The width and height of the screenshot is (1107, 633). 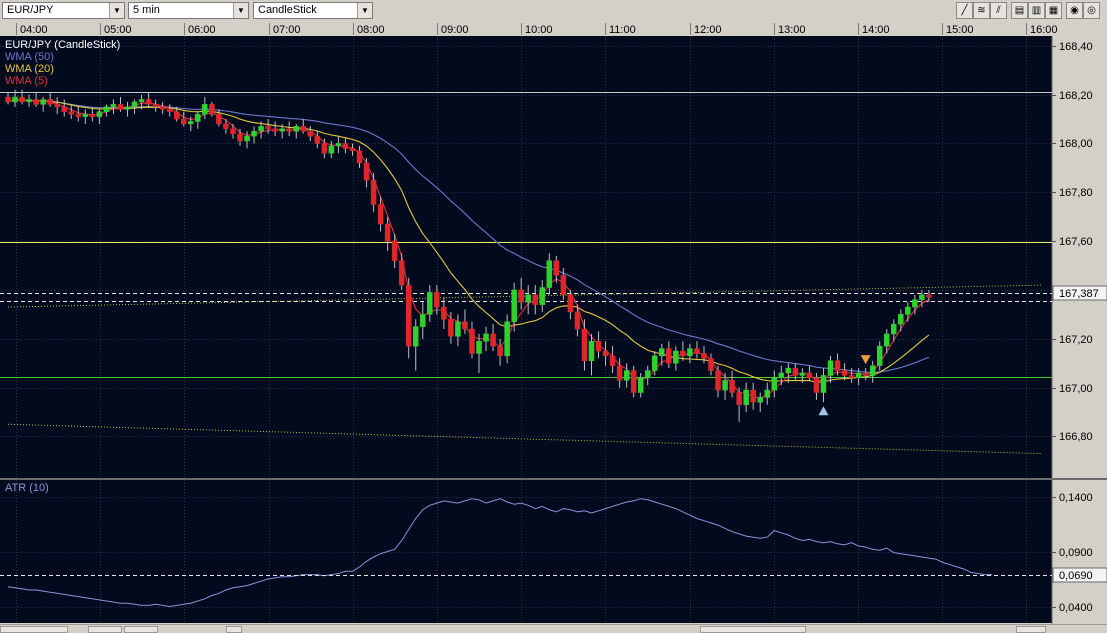 I want to click on interval-select: 5 min ▼, so click(x=188, y=10).